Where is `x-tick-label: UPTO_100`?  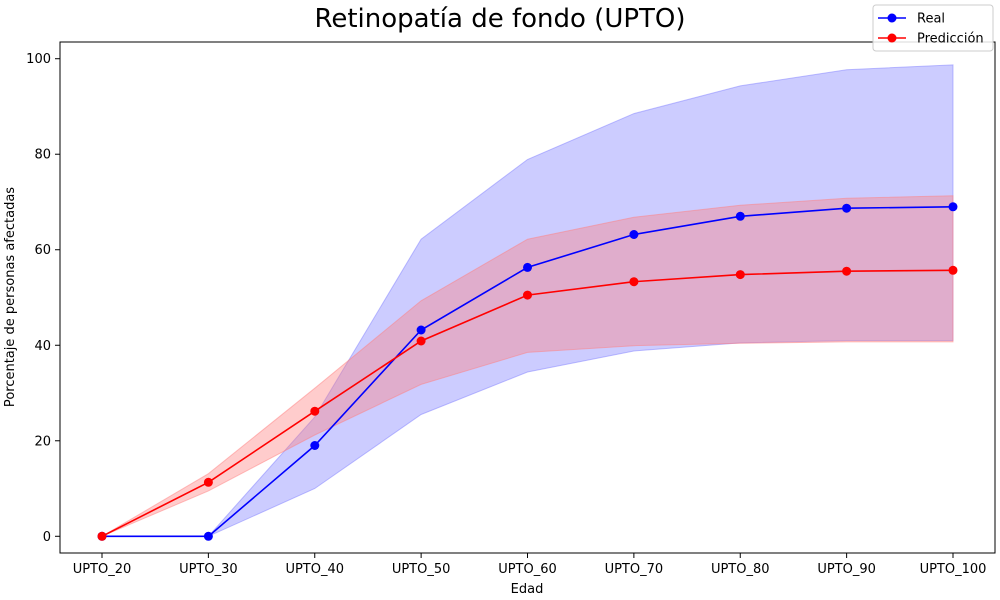 x-tick-label: UPTO_100 is located at coordinates (953, 569).